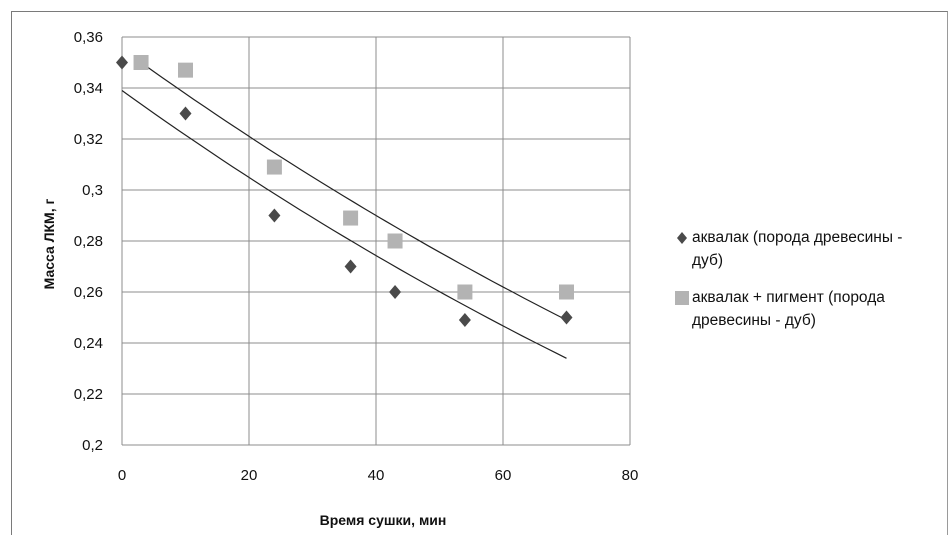 Image resolution: width=952 pixels, height=538 pixels. What do you see at coordinates (708, 260) in the screenshot?
I see `legend-label-line: дуб)` at bounding box center [708, 260].